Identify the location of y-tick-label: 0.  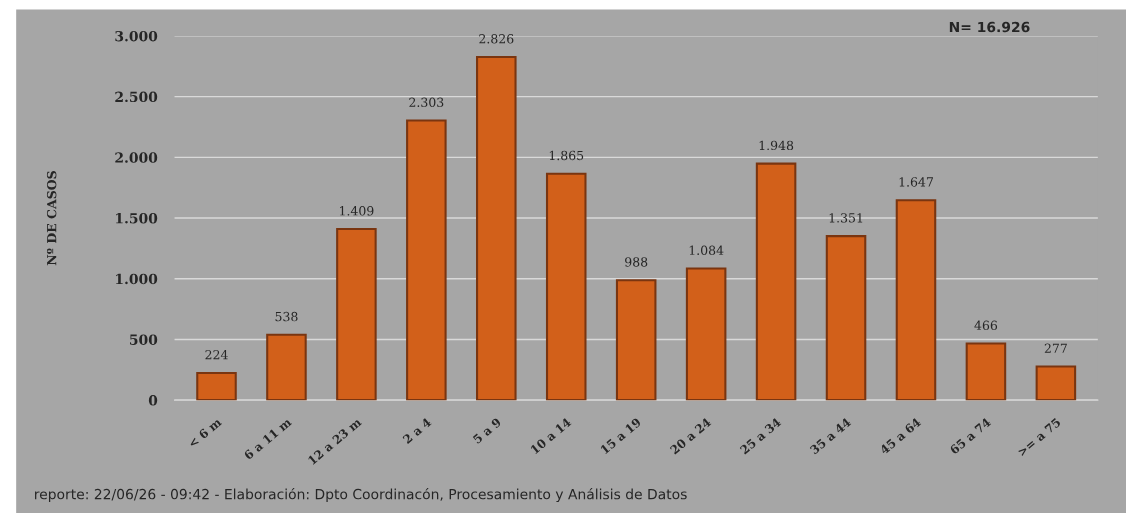
(153, 400).